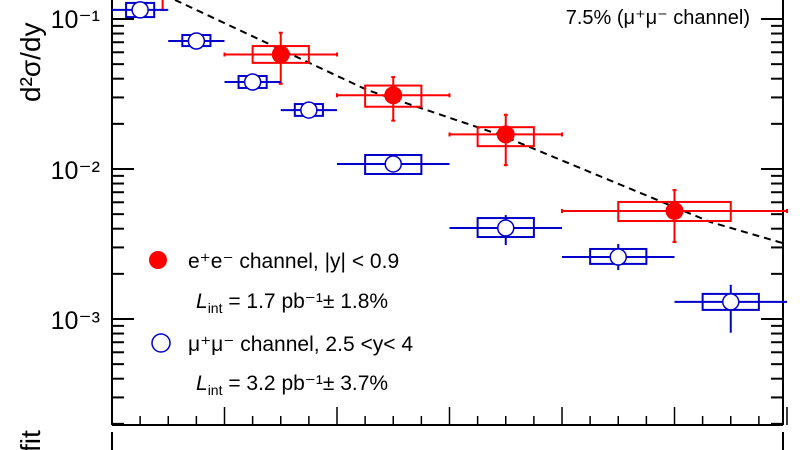  I want to click on lower-panel-y-label: fit, so click(30, 440).